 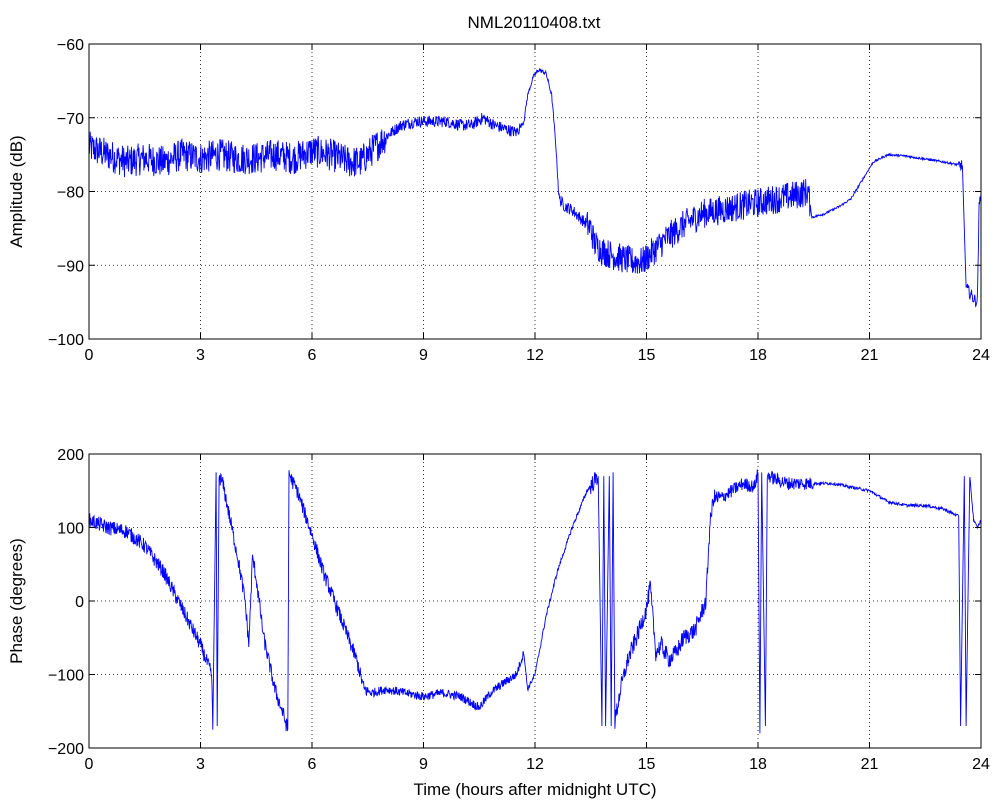 What do you see at coordinates (16, 191) in the screenshot?
I see `y-axis-label: Amplitude (dB)` at bounding box center [16, 191].